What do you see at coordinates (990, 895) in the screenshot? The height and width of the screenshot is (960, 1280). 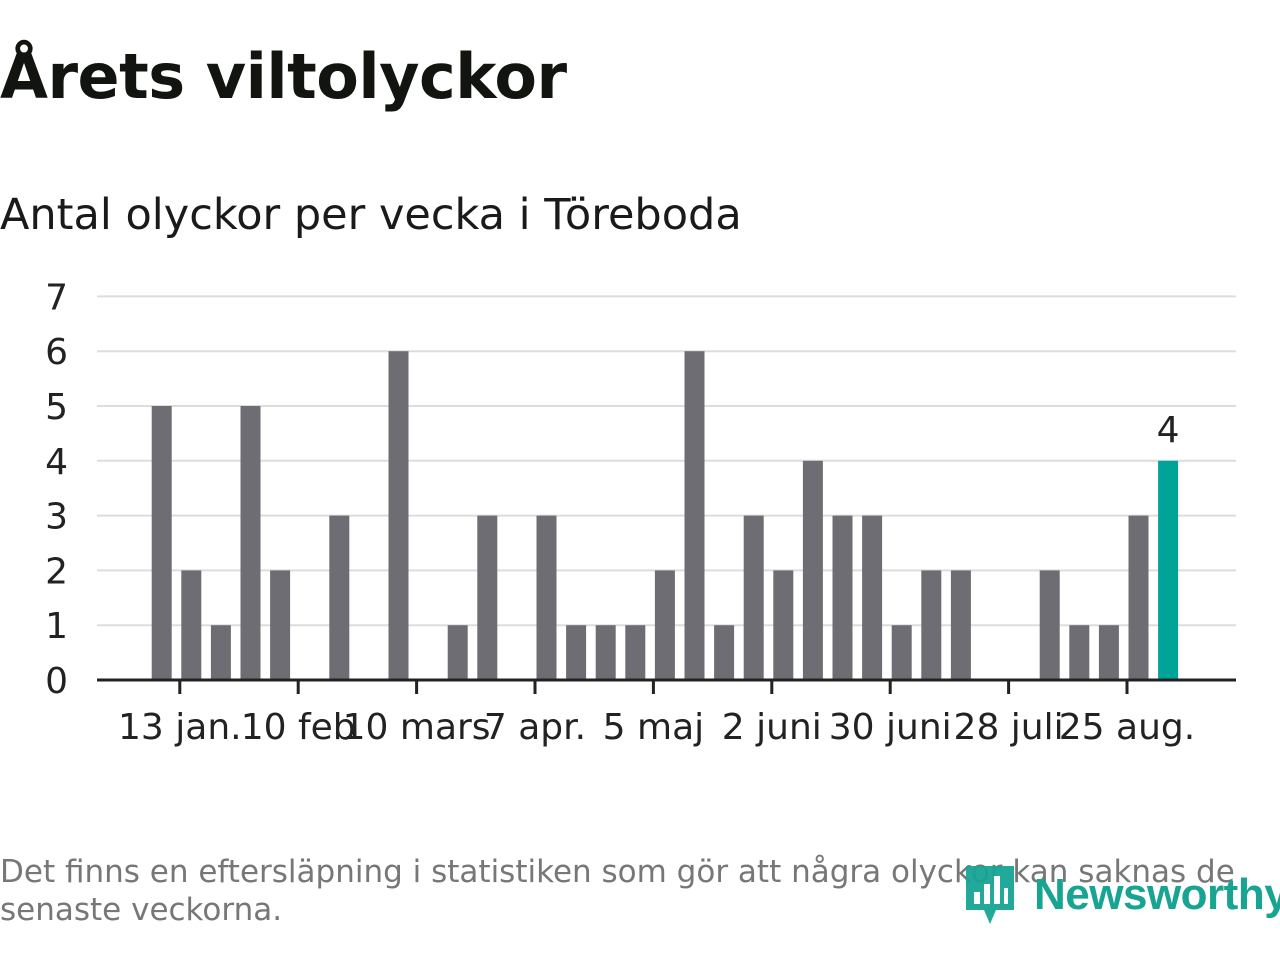 I see `bar-chart-logo-icon` at bounding box center [990, 895].